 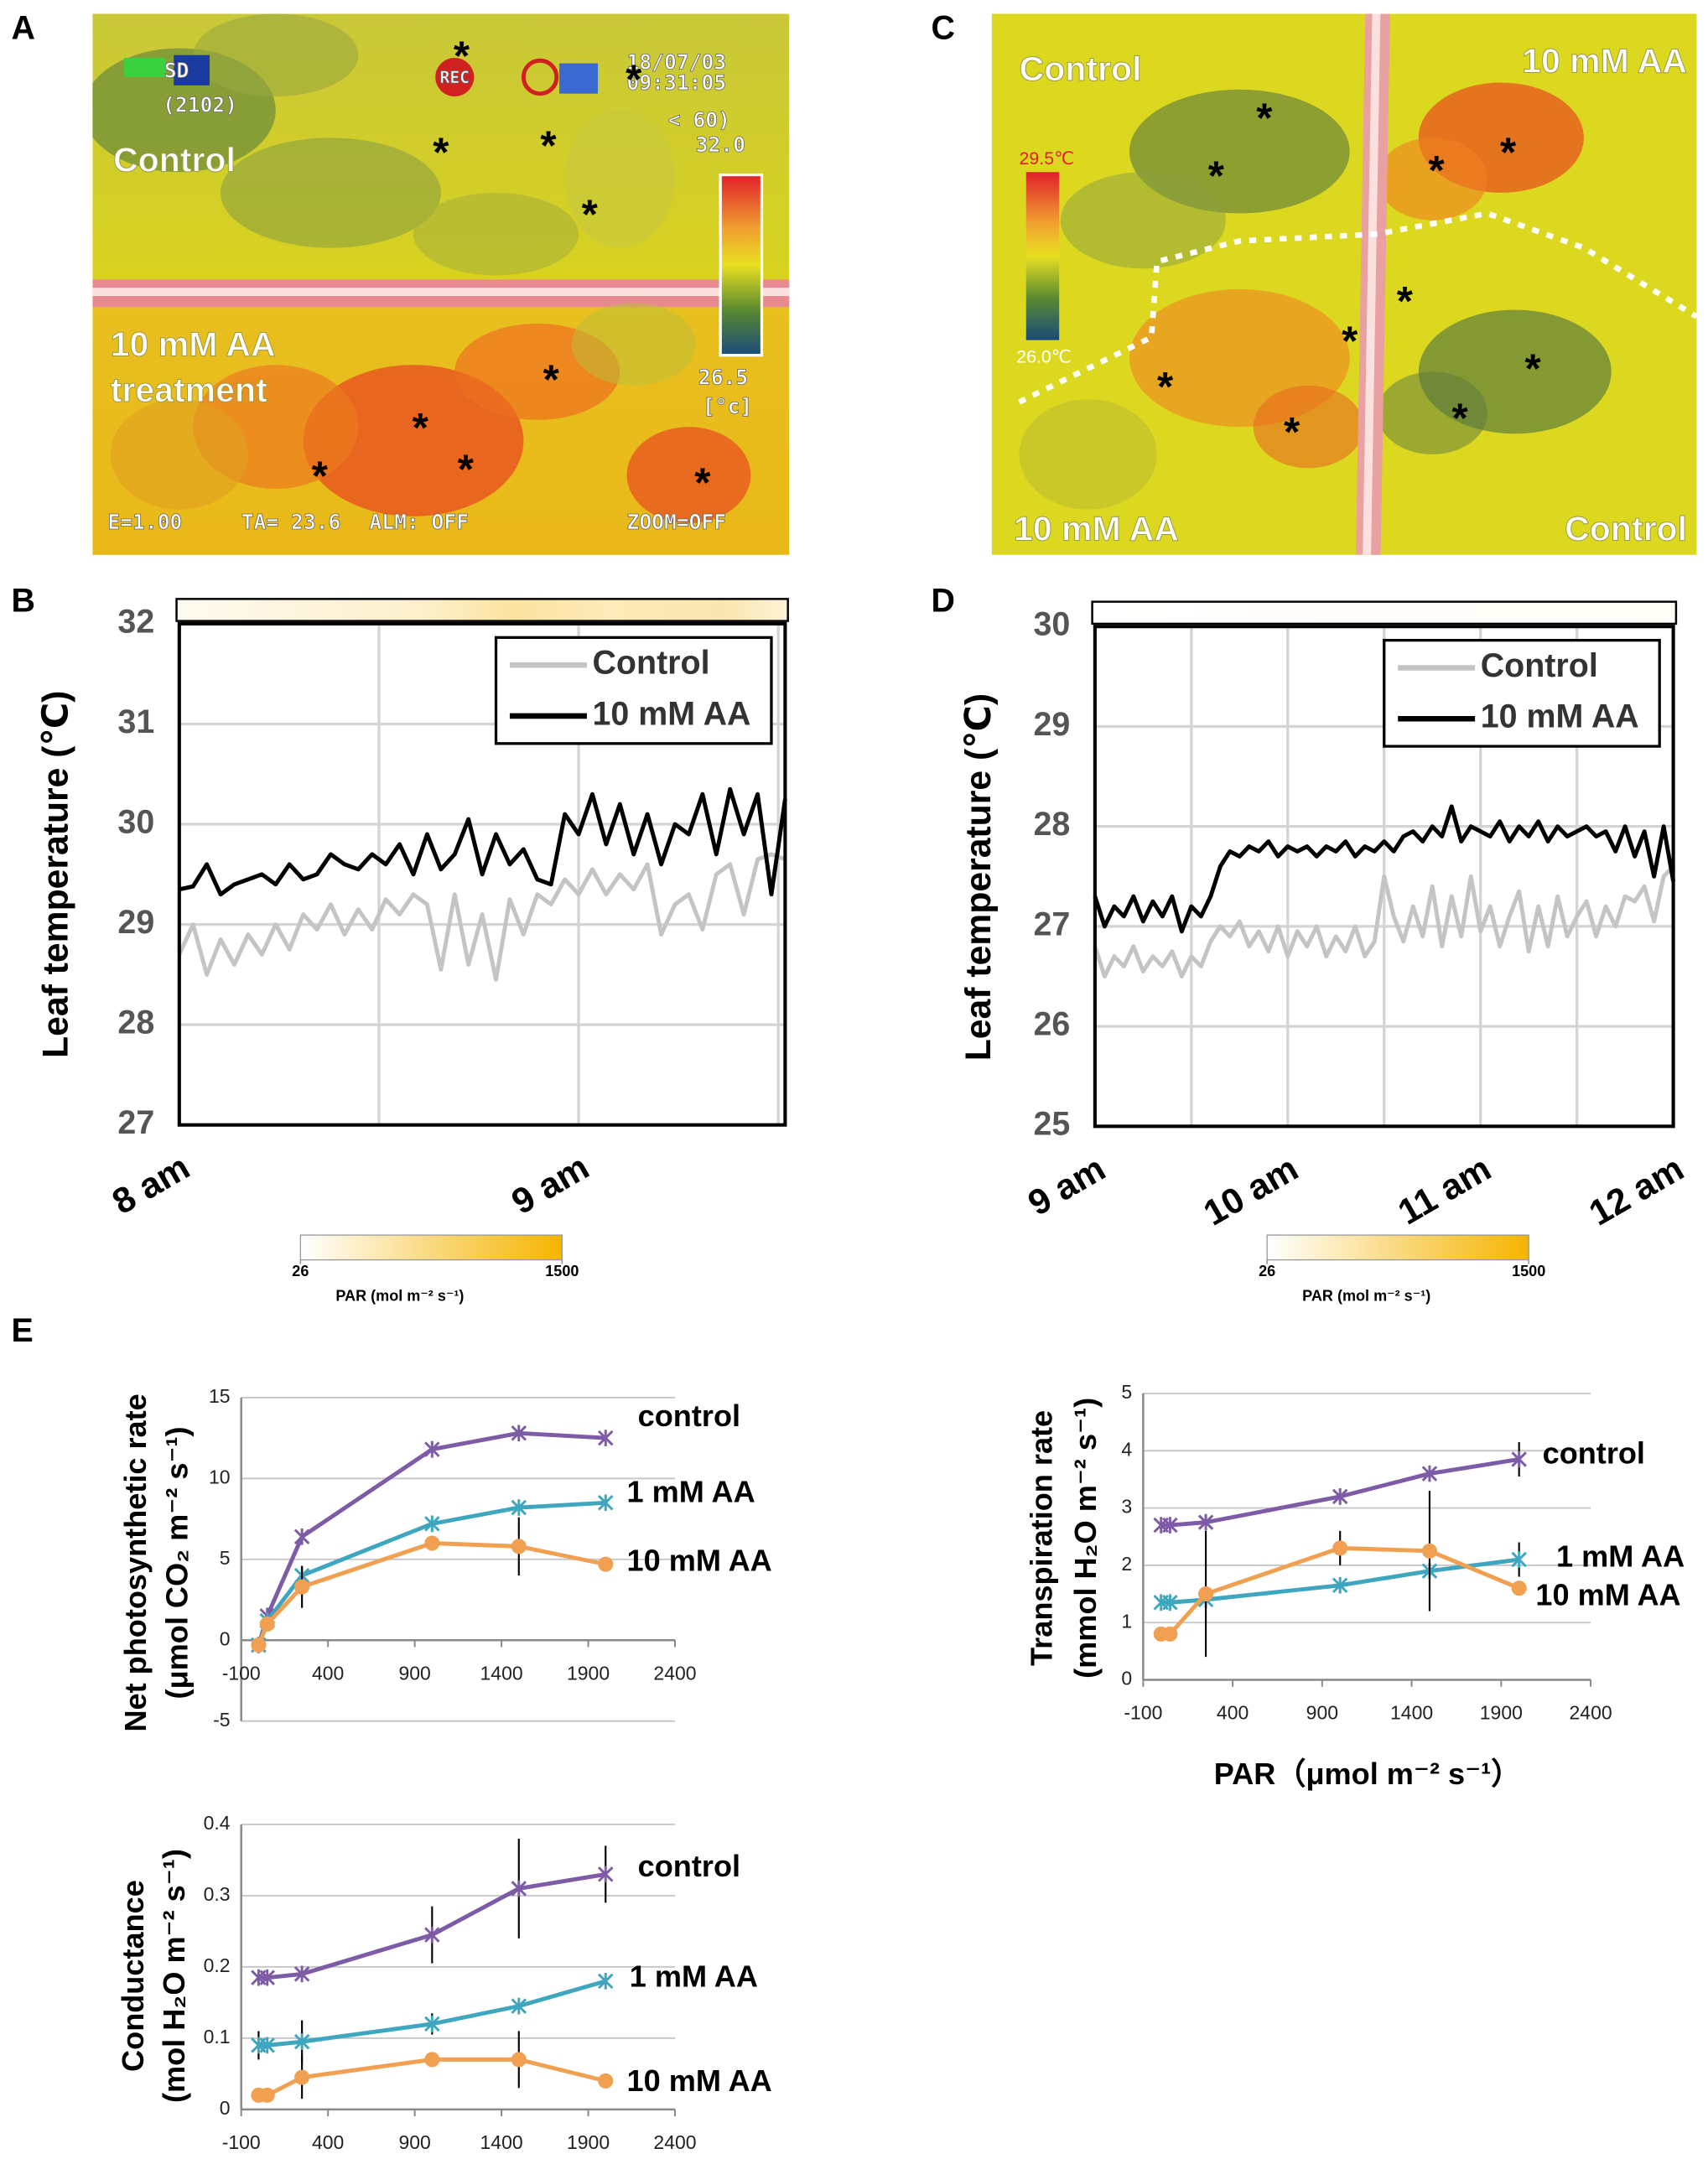 I want to click on legend-label: Control, so click(x=651, y=663).